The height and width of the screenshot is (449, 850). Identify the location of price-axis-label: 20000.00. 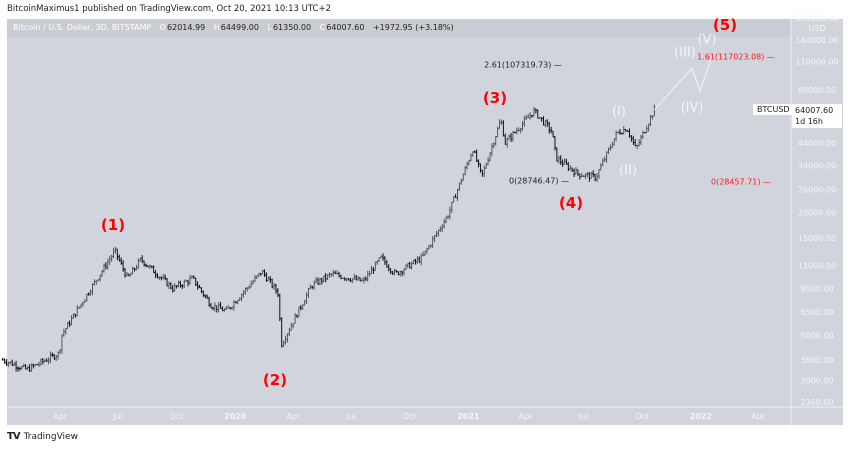
(817, 213).